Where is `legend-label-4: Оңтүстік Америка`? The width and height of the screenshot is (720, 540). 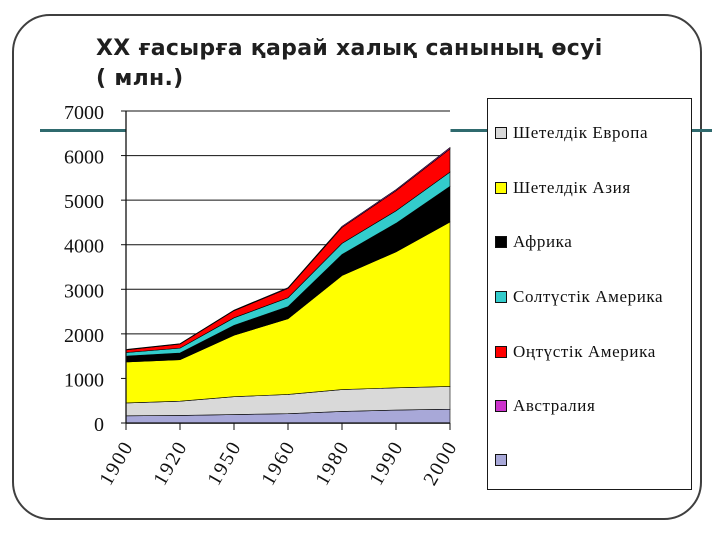 legend-label-4: Оңтүстік Америка is located at coordinates (584, 351).